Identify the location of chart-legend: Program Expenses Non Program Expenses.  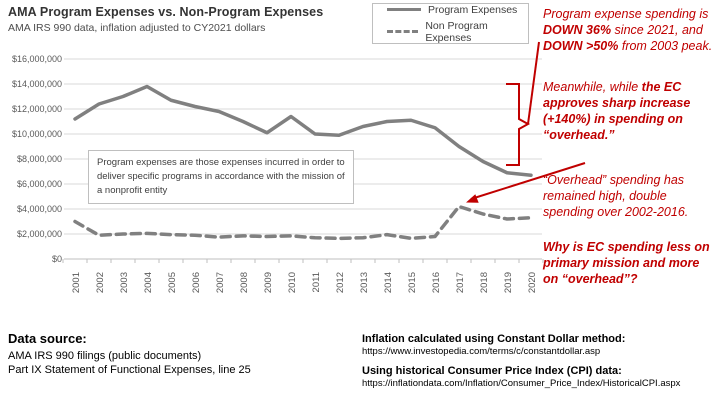
(450, 23).